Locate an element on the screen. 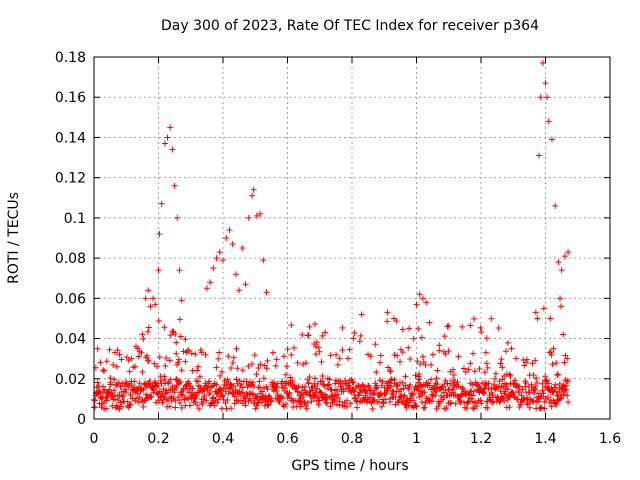 This screenshot has width=640, height=480. y-axis-label: ROTI / TECUs is located at coordinates (14, 238).